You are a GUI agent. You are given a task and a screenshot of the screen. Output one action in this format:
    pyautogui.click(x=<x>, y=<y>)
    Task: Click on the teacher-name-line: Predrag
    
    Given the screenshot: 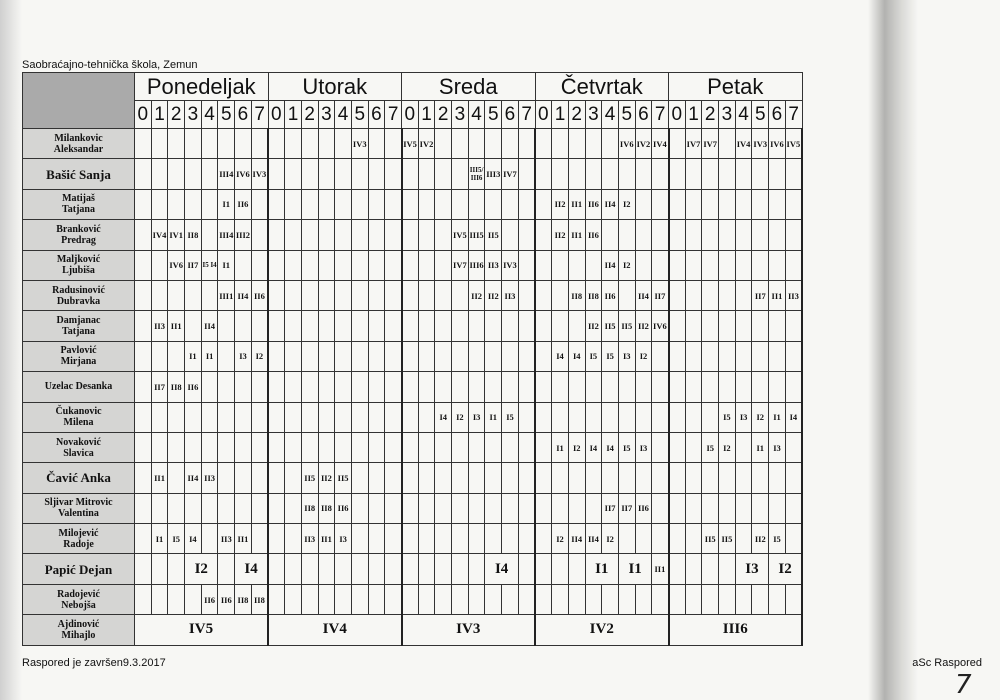 What is the action you would take?
    pyautogui.click(x=78, y=240)
    